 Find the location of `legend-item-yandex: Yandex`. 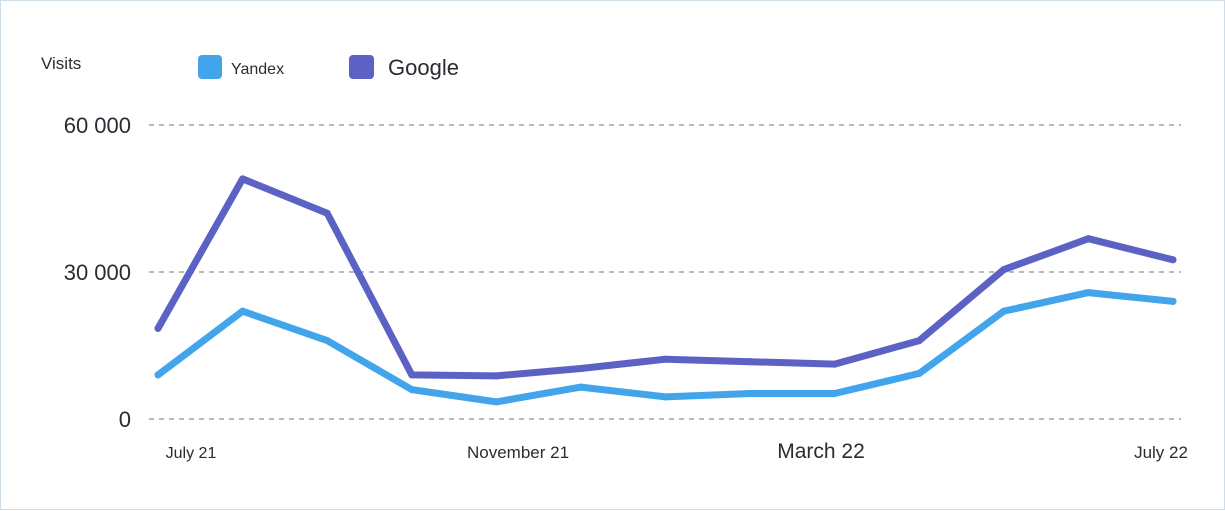

legend-item-yandex: Yandex is located at coordinates (241, 67).